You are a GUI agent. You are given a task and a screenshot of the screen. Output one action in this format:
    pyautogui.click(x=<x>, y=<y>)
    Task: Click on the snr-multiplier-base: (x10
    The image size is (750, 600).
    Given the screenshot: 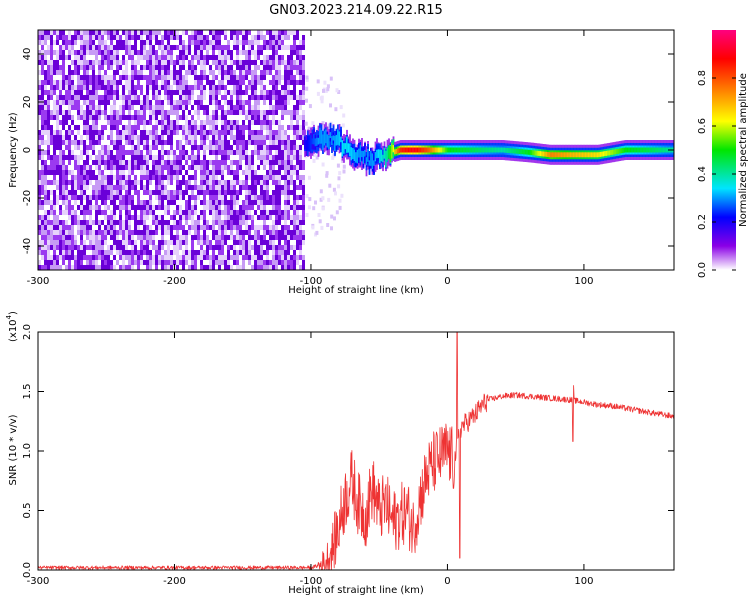 What is the action you would take?
    pyautogui.click(x=13, y=330)
    